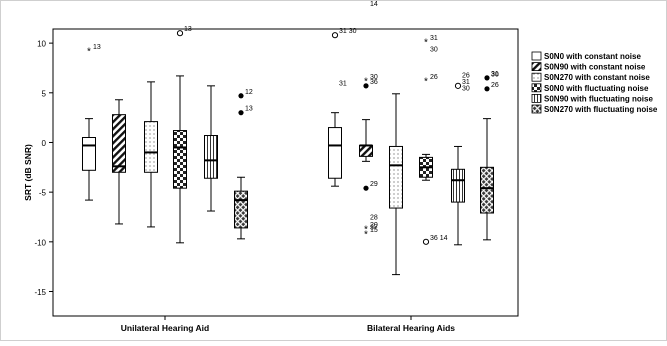  Describe the element at coordinates (28, 172) in the screenshot. I see `y-axis-label: SRT (dB SNR)` at that location.